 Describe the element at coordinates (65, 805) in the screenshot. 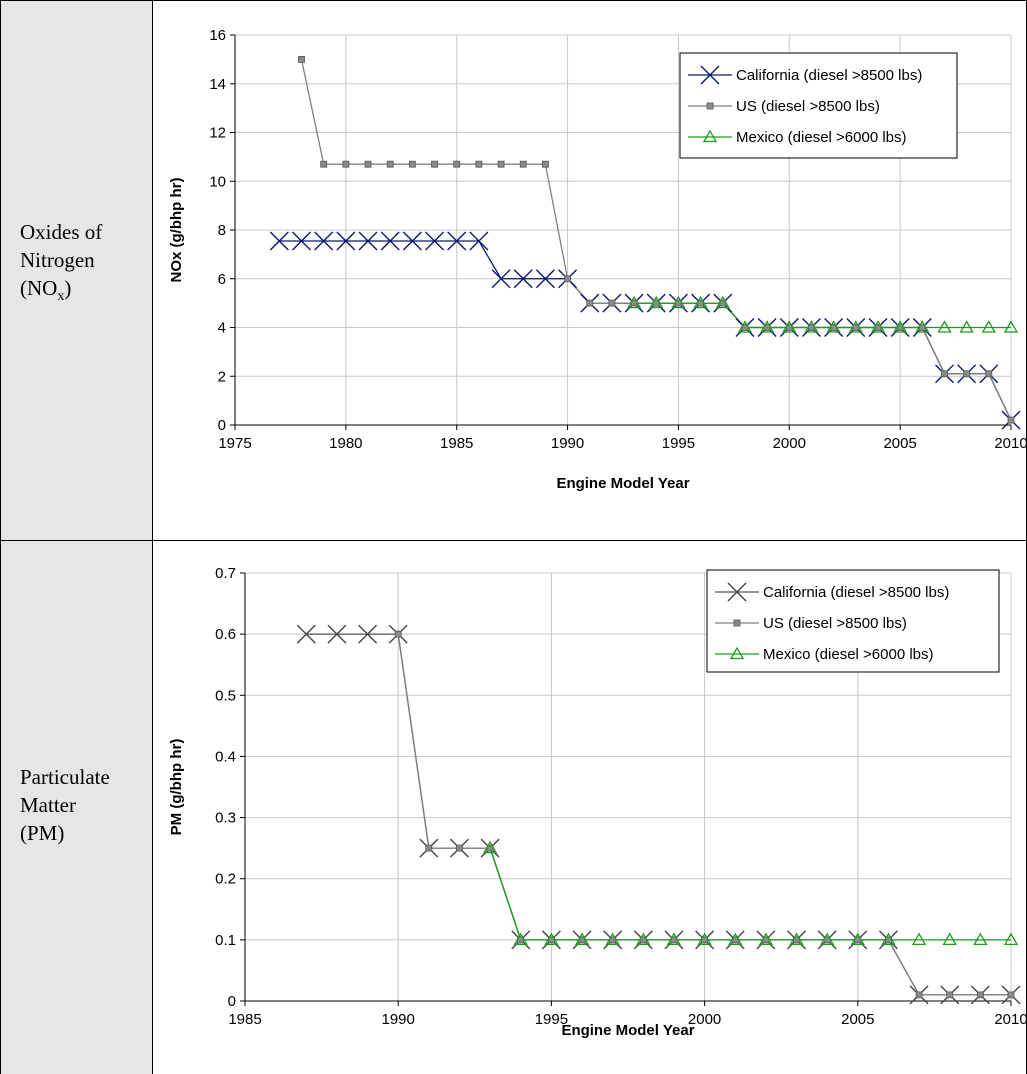

I see `pm-label: Particulate Matter (PM)` at that location.